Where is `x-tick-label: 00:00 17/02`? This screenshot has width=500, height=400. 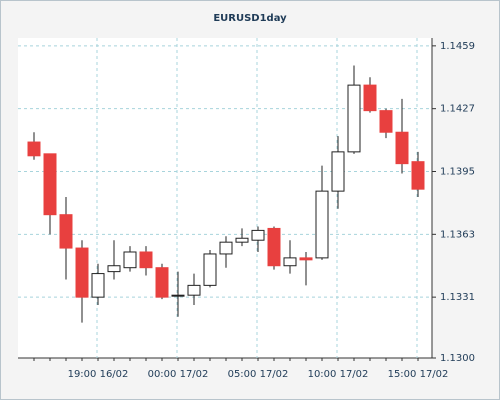 x-tick-label: 00:00 17/02 is located at coordinates (178, 374).